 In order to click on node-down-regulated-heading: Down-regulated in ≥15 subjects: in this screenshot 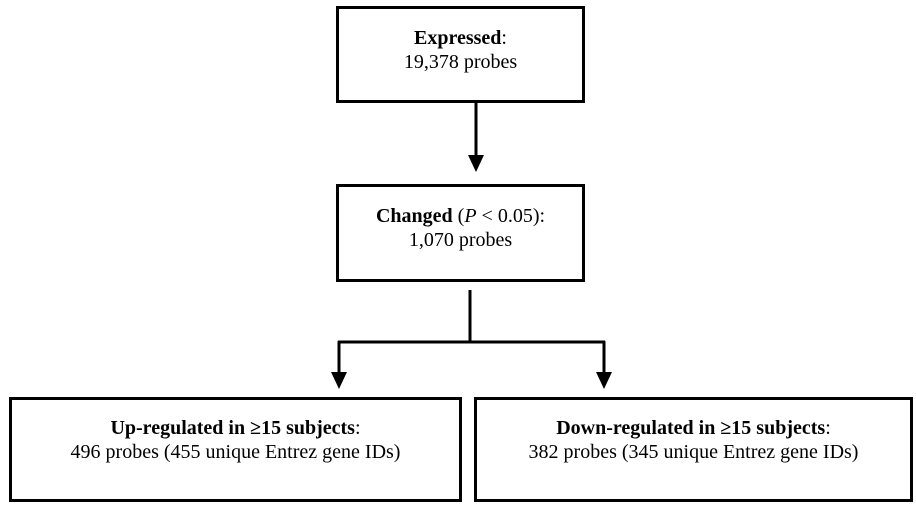, I will do `click(693, 428)`.